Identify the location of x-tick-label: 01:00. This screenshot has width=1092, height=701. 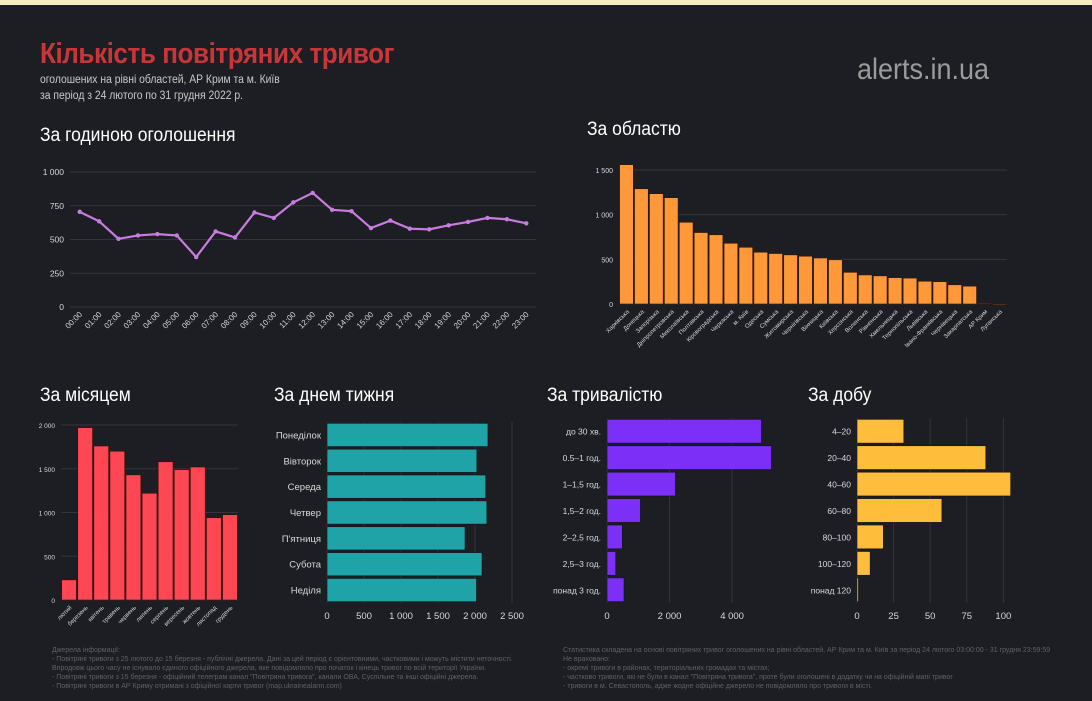
(93, 320).